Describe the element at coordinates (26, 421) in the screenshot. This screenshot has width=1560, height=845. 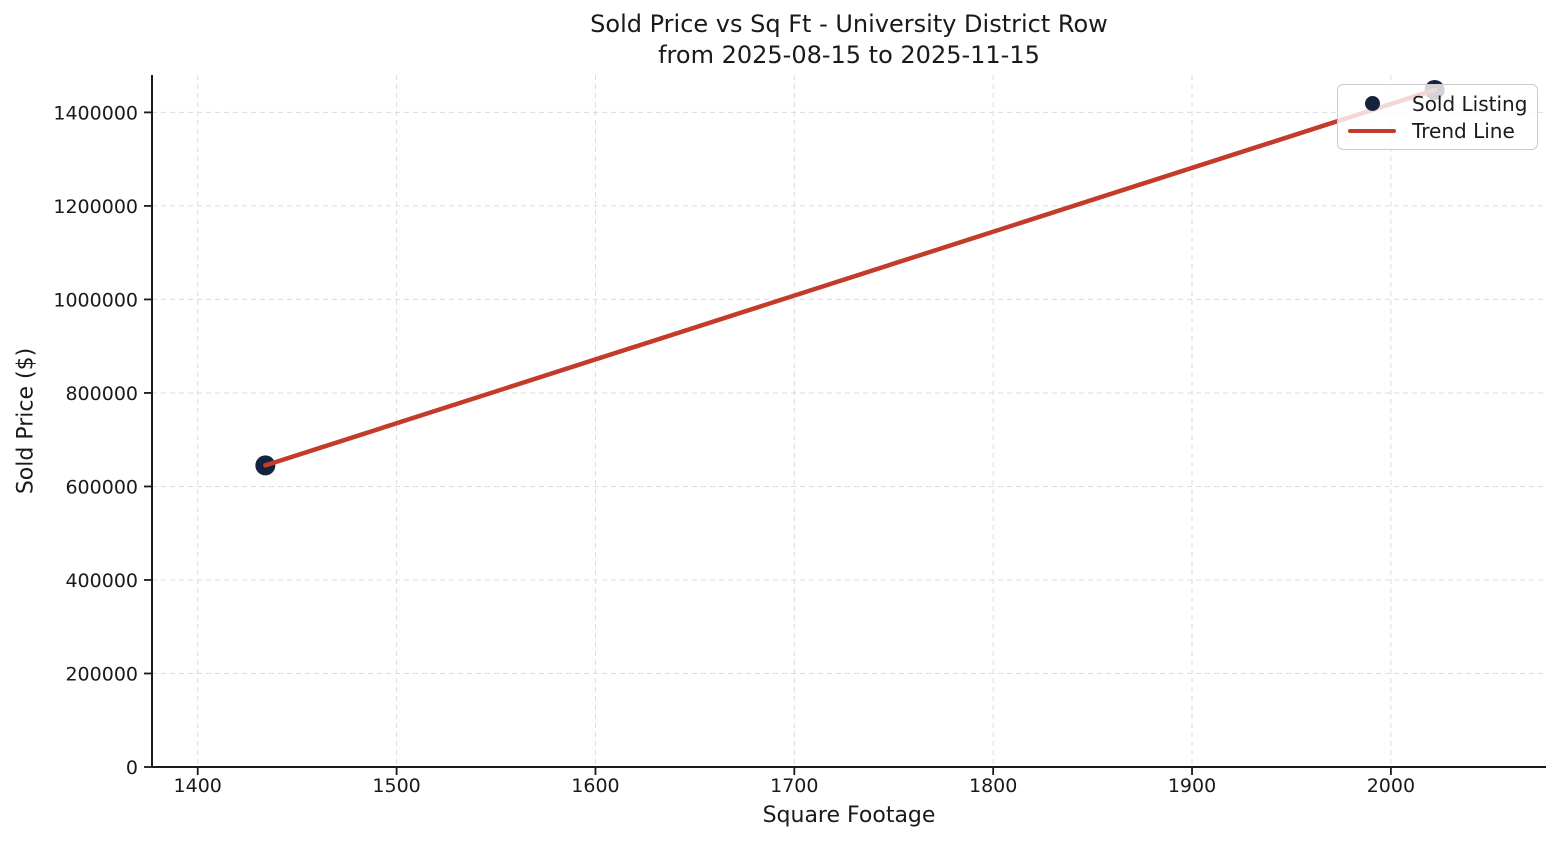
I see `y-axis-label: Sold Price ($)` at that location.